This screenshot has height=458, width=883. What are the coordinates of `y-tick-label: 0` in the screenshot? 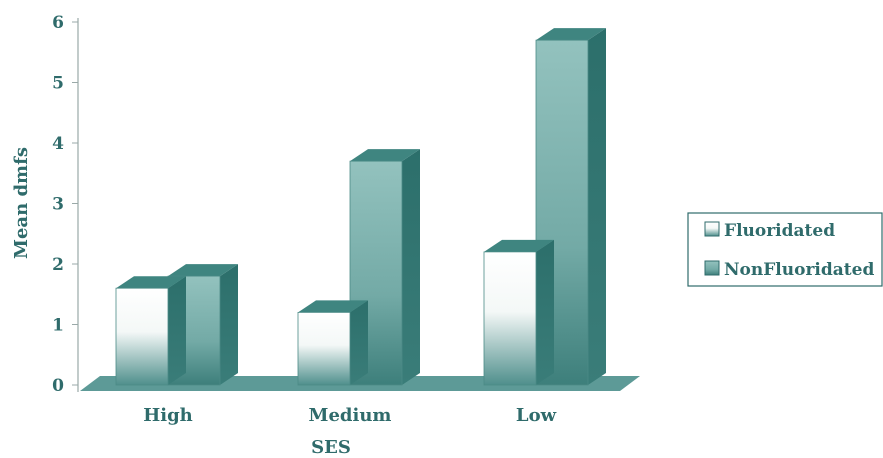 It's located at (58, 386).